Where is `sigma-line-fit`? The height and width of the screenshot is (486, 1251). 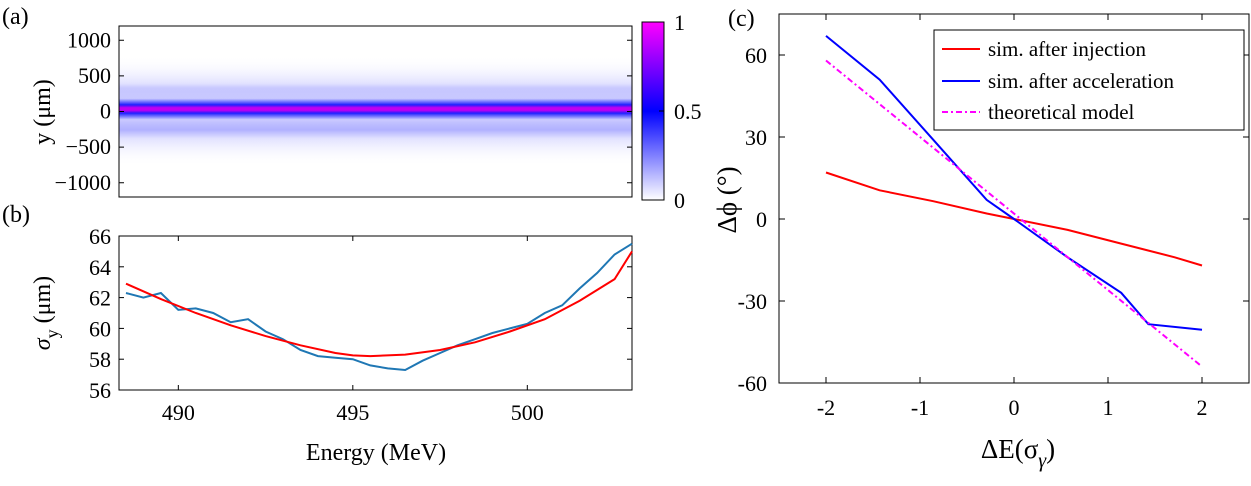
sigma-line-fit is located at coordinates (379, 304).